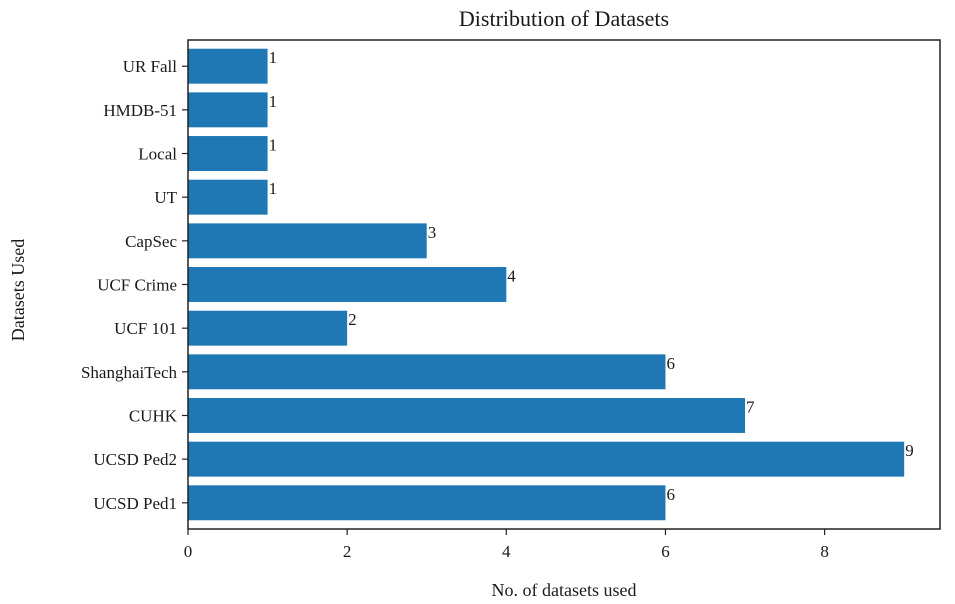 The height and width of the screenshot is (604, 955). Describe the element at coordinates (153, 415) in the screenshot. I see `y-tick-label-cuhk: CUHK` at that location.